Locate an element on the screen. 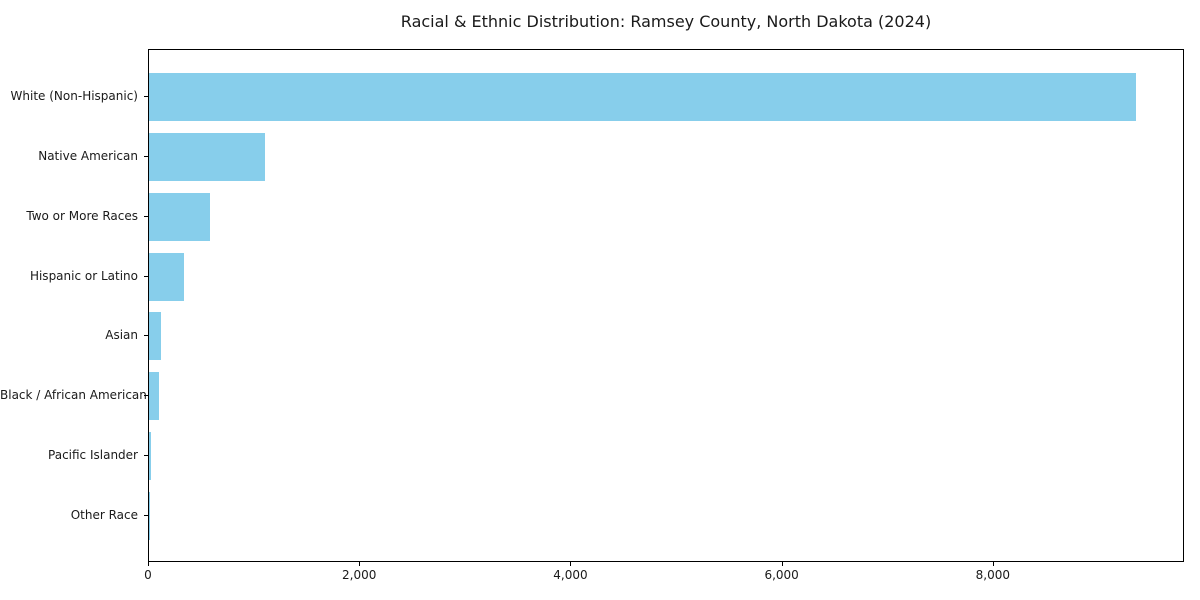 This screenshot has width=1200, height=600. y-axis-label-two-or-more-races: Two or More Races is located at coordinates (82, 215).